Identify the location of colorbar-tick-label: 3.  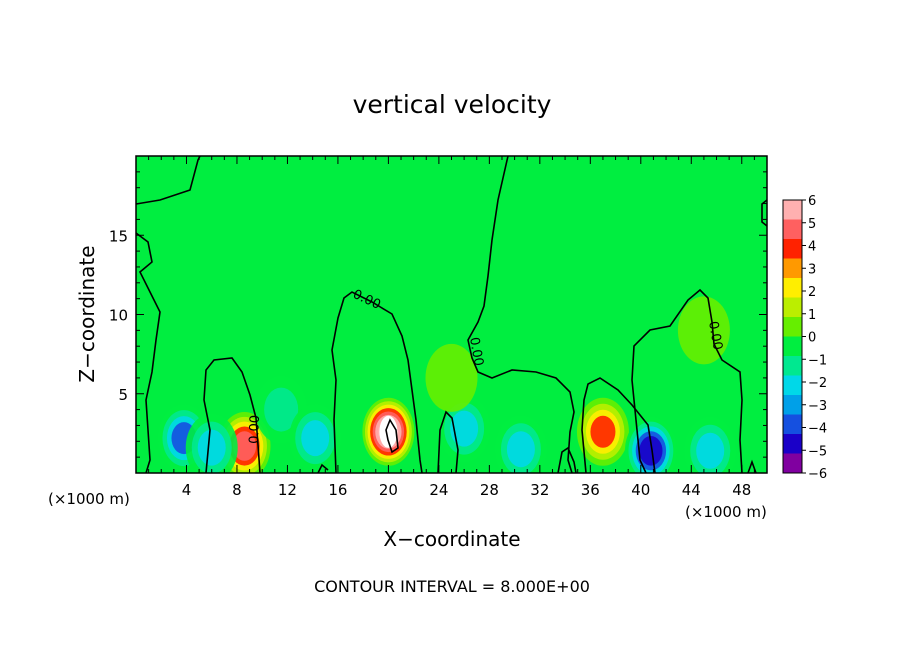
(812, 269).